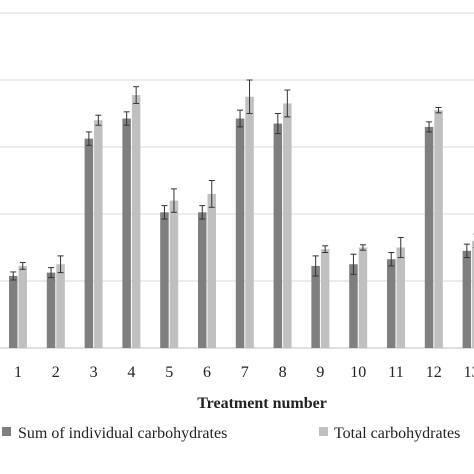 The height and width of the screenshot is (474, 474). What do you see at coordinates (131, 372) in the screenshot?
I see `x-tick-label: 4` at bounding box center [131, 372].